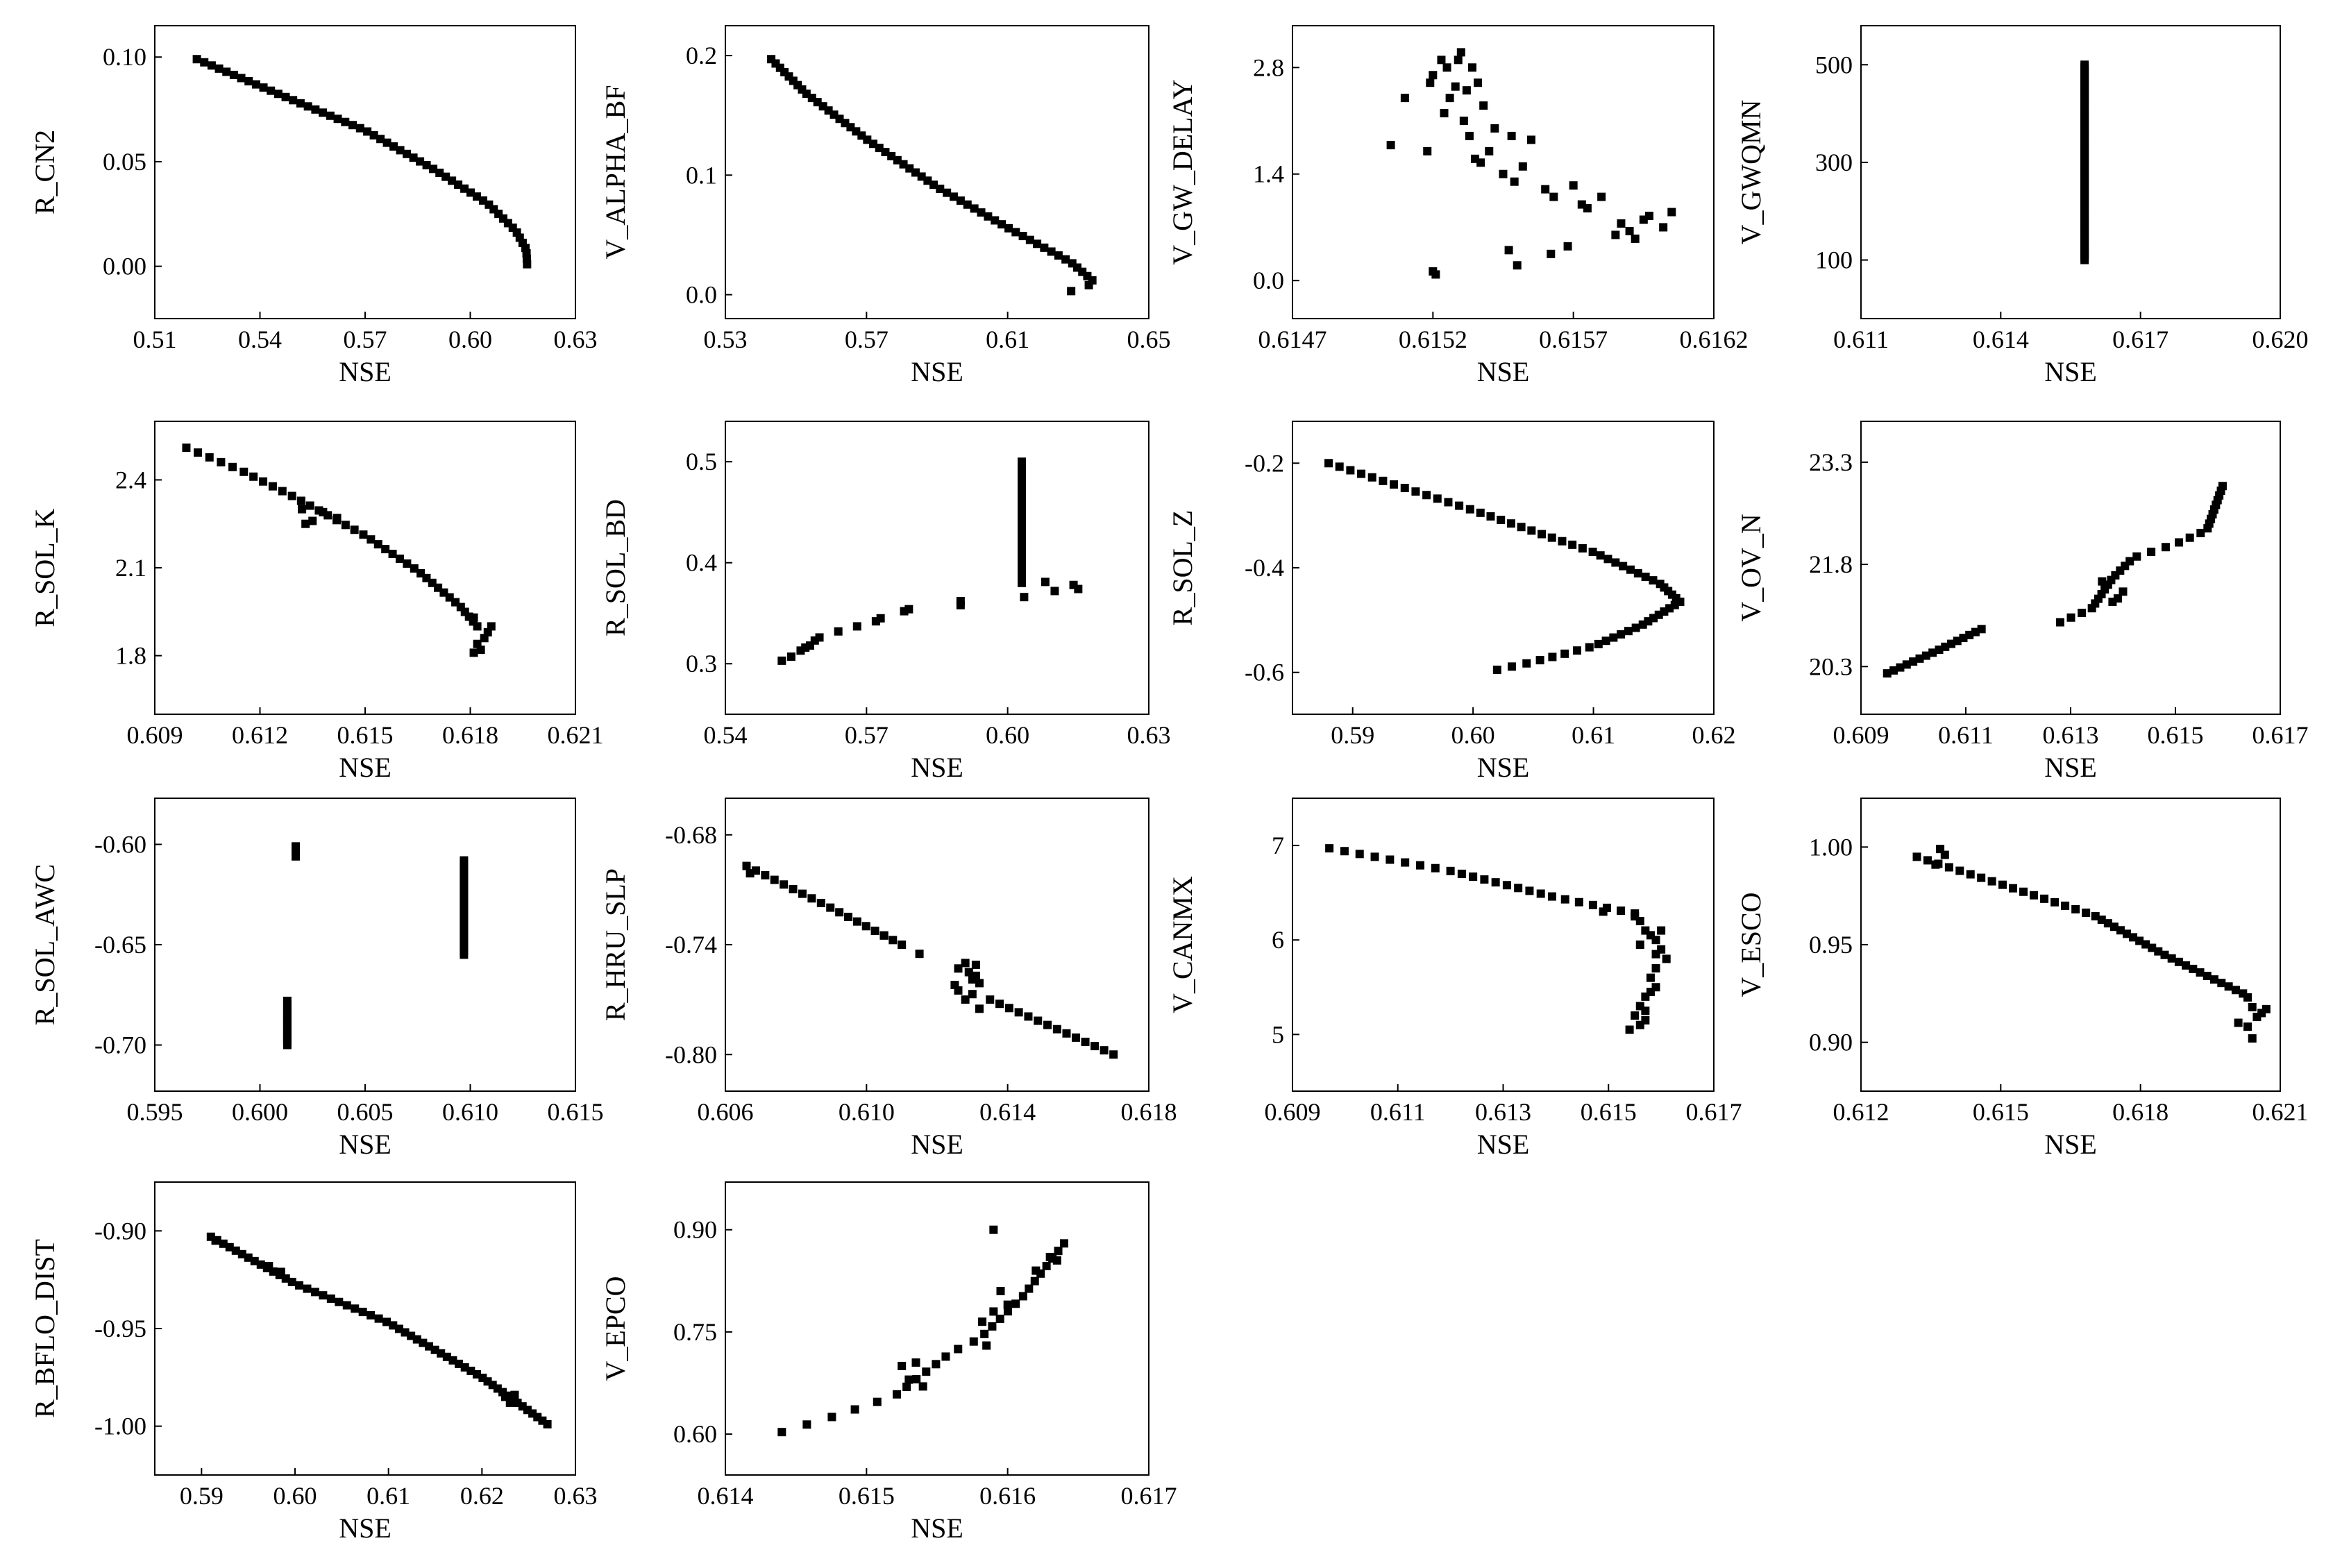  Describe the element at coordinates (576, 1496) in the screenshot. I see `x-tick-label: 0.63` at that location.